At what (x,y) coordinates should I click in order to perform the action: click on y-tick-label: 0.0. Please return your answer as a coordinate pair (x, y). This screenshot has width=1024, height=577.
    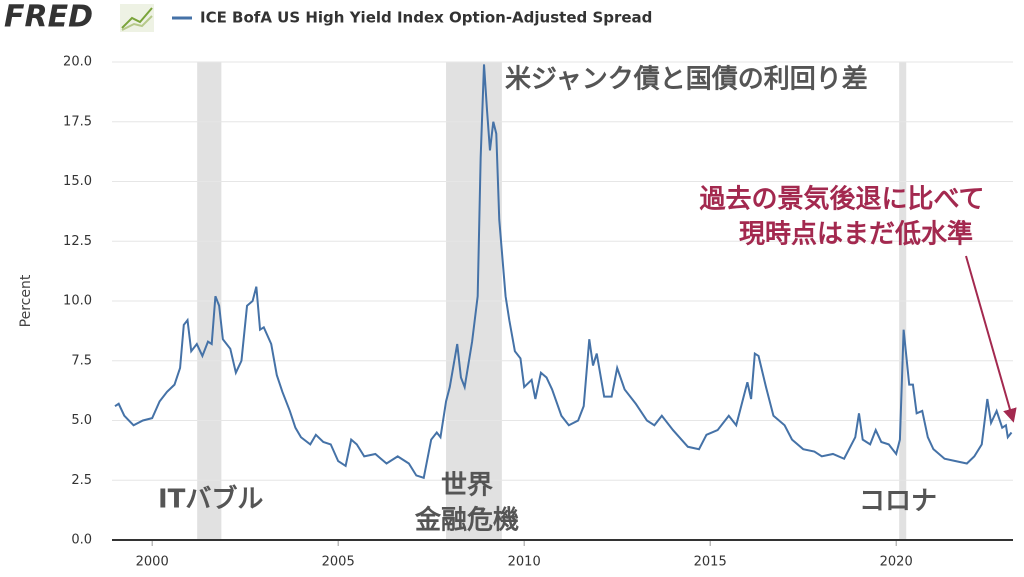
    Looking at the image, I should click on (81, 540).